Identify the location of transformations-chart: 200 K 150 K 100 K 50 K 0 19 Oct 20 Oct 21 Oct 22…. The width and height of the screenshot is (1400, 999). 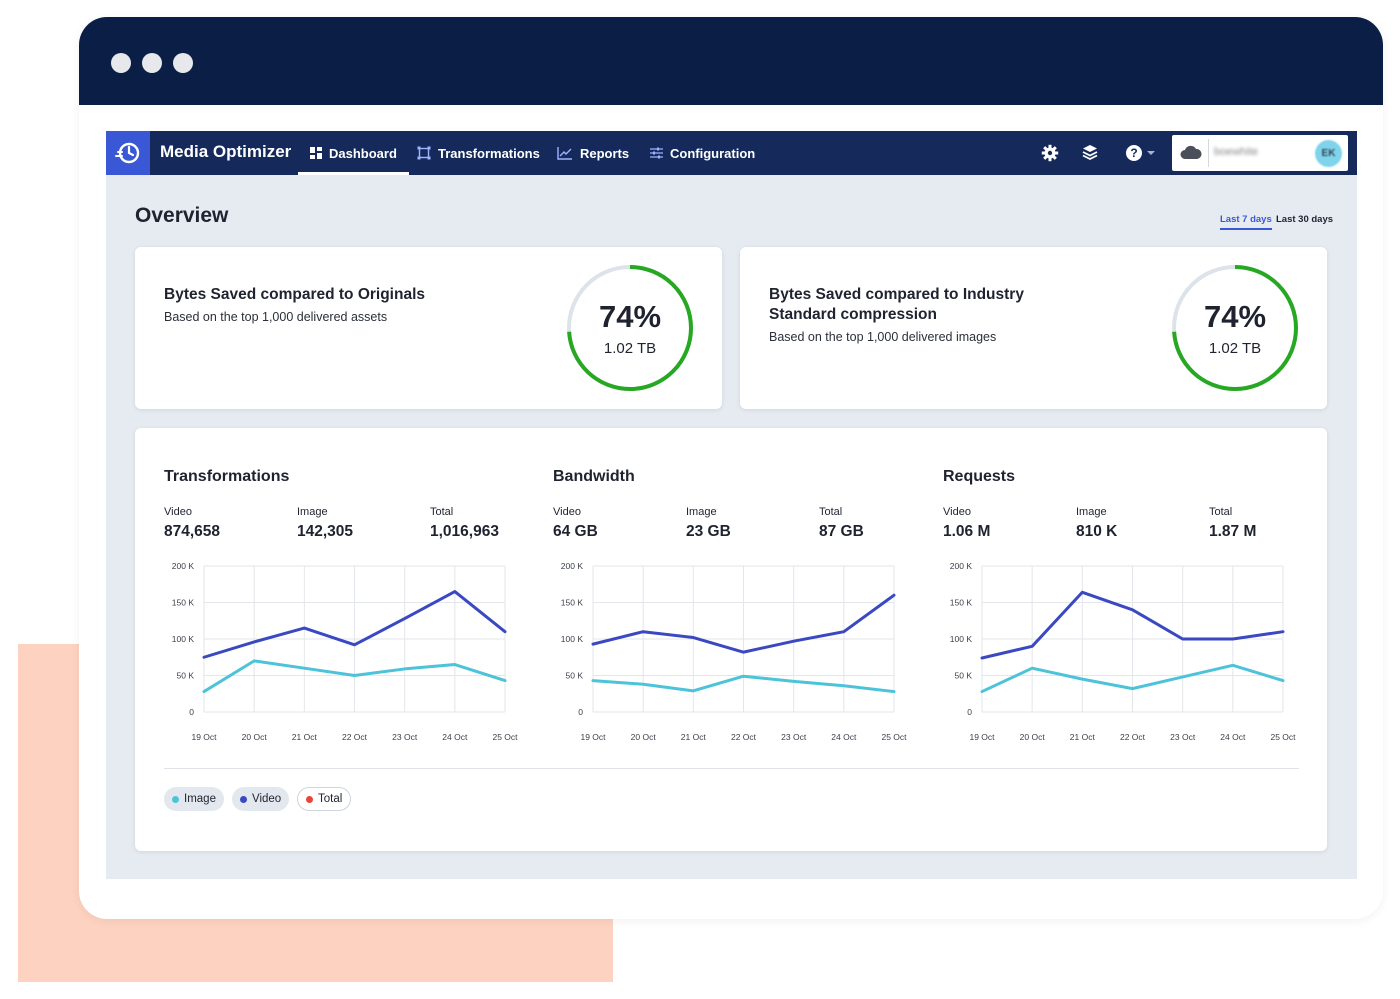
(345, 651).